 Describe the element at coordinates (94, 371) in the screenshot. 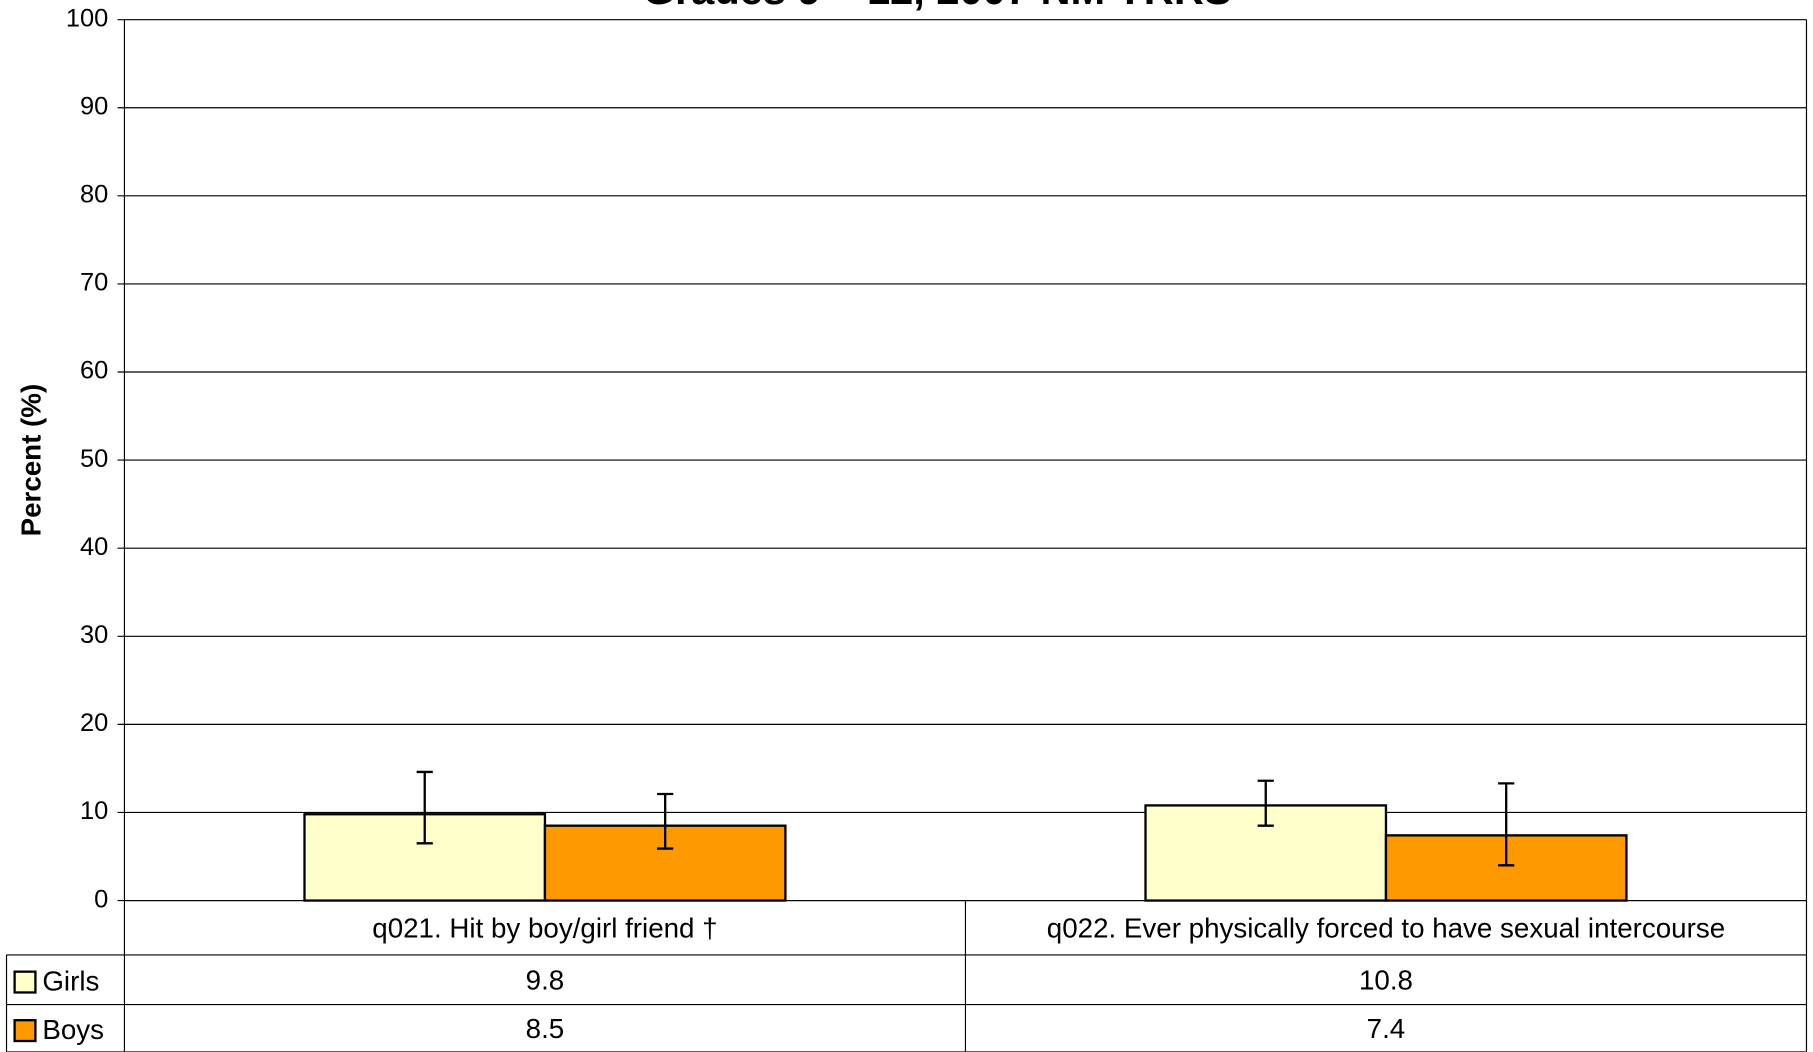

I see `y-tick-label: 60` at that location.